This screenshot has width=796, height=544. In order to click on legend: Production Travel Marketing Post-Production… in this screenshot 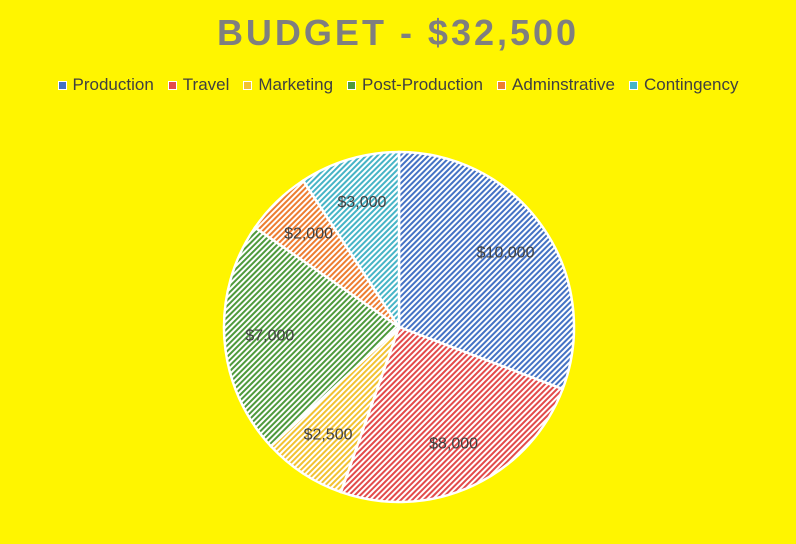, I will do `click(398, 85)`.